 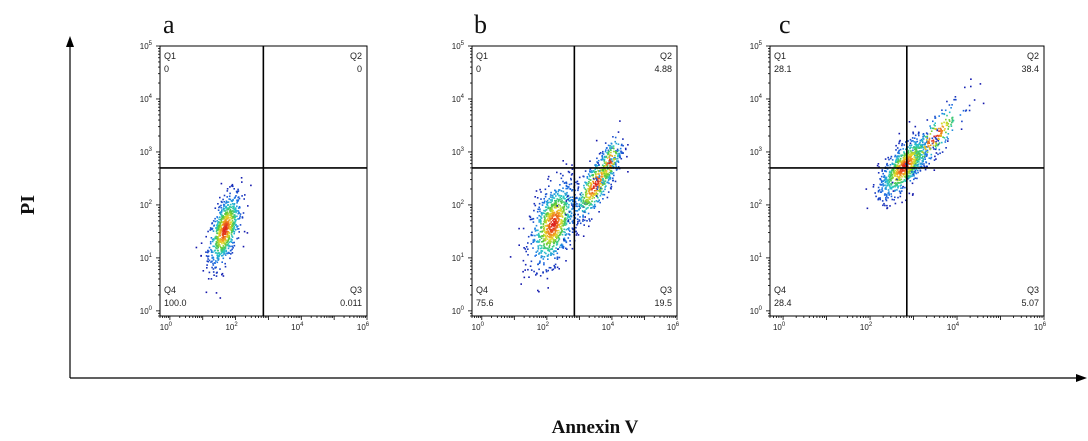 I want to click on x-tick-label: 102, so click(x=231, y=327).